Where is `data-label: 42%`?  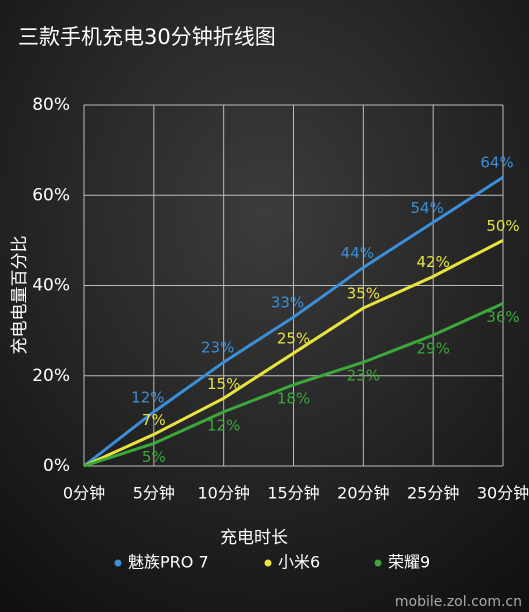
data-label: 42% is located at coordinates (432, 262).